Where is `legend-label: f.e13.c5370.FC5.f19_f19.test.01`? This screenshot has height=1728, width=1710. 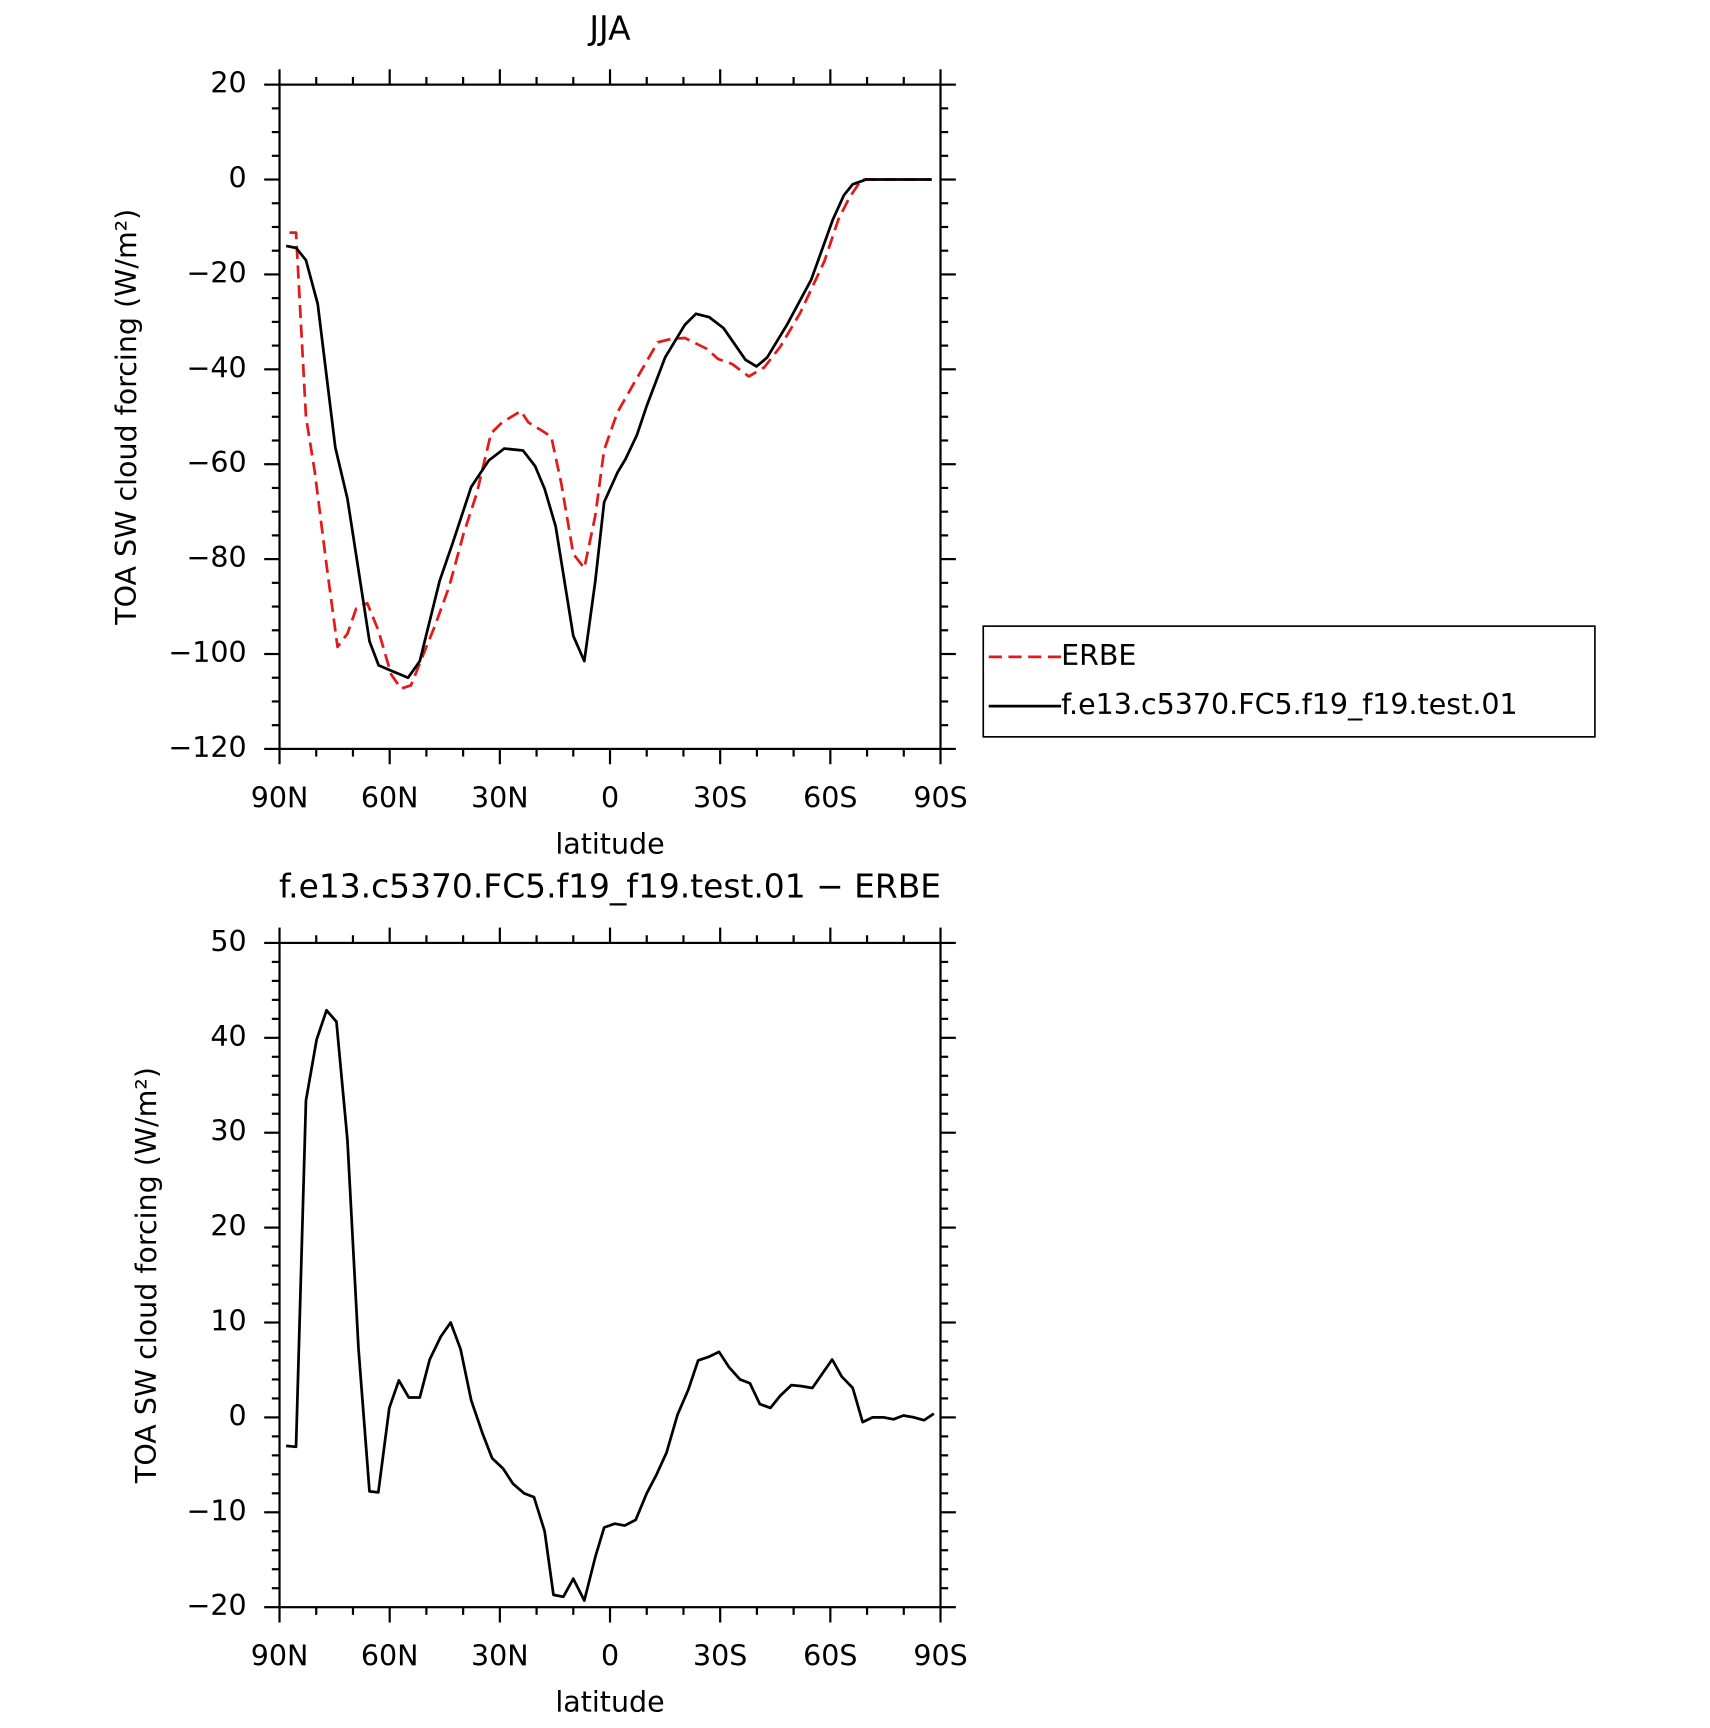
legend-label: f.e13.c5370.FC5.f19_f19.test.01 is located at coordinates (1289, 704).